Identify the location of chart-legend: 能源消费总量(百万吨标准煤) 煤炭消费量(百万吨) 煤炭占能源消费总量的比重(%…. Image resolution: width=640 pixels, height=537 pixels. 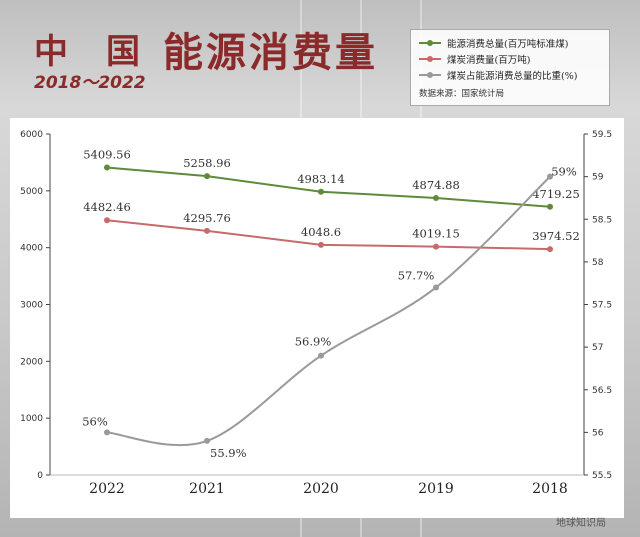
(510, 67).